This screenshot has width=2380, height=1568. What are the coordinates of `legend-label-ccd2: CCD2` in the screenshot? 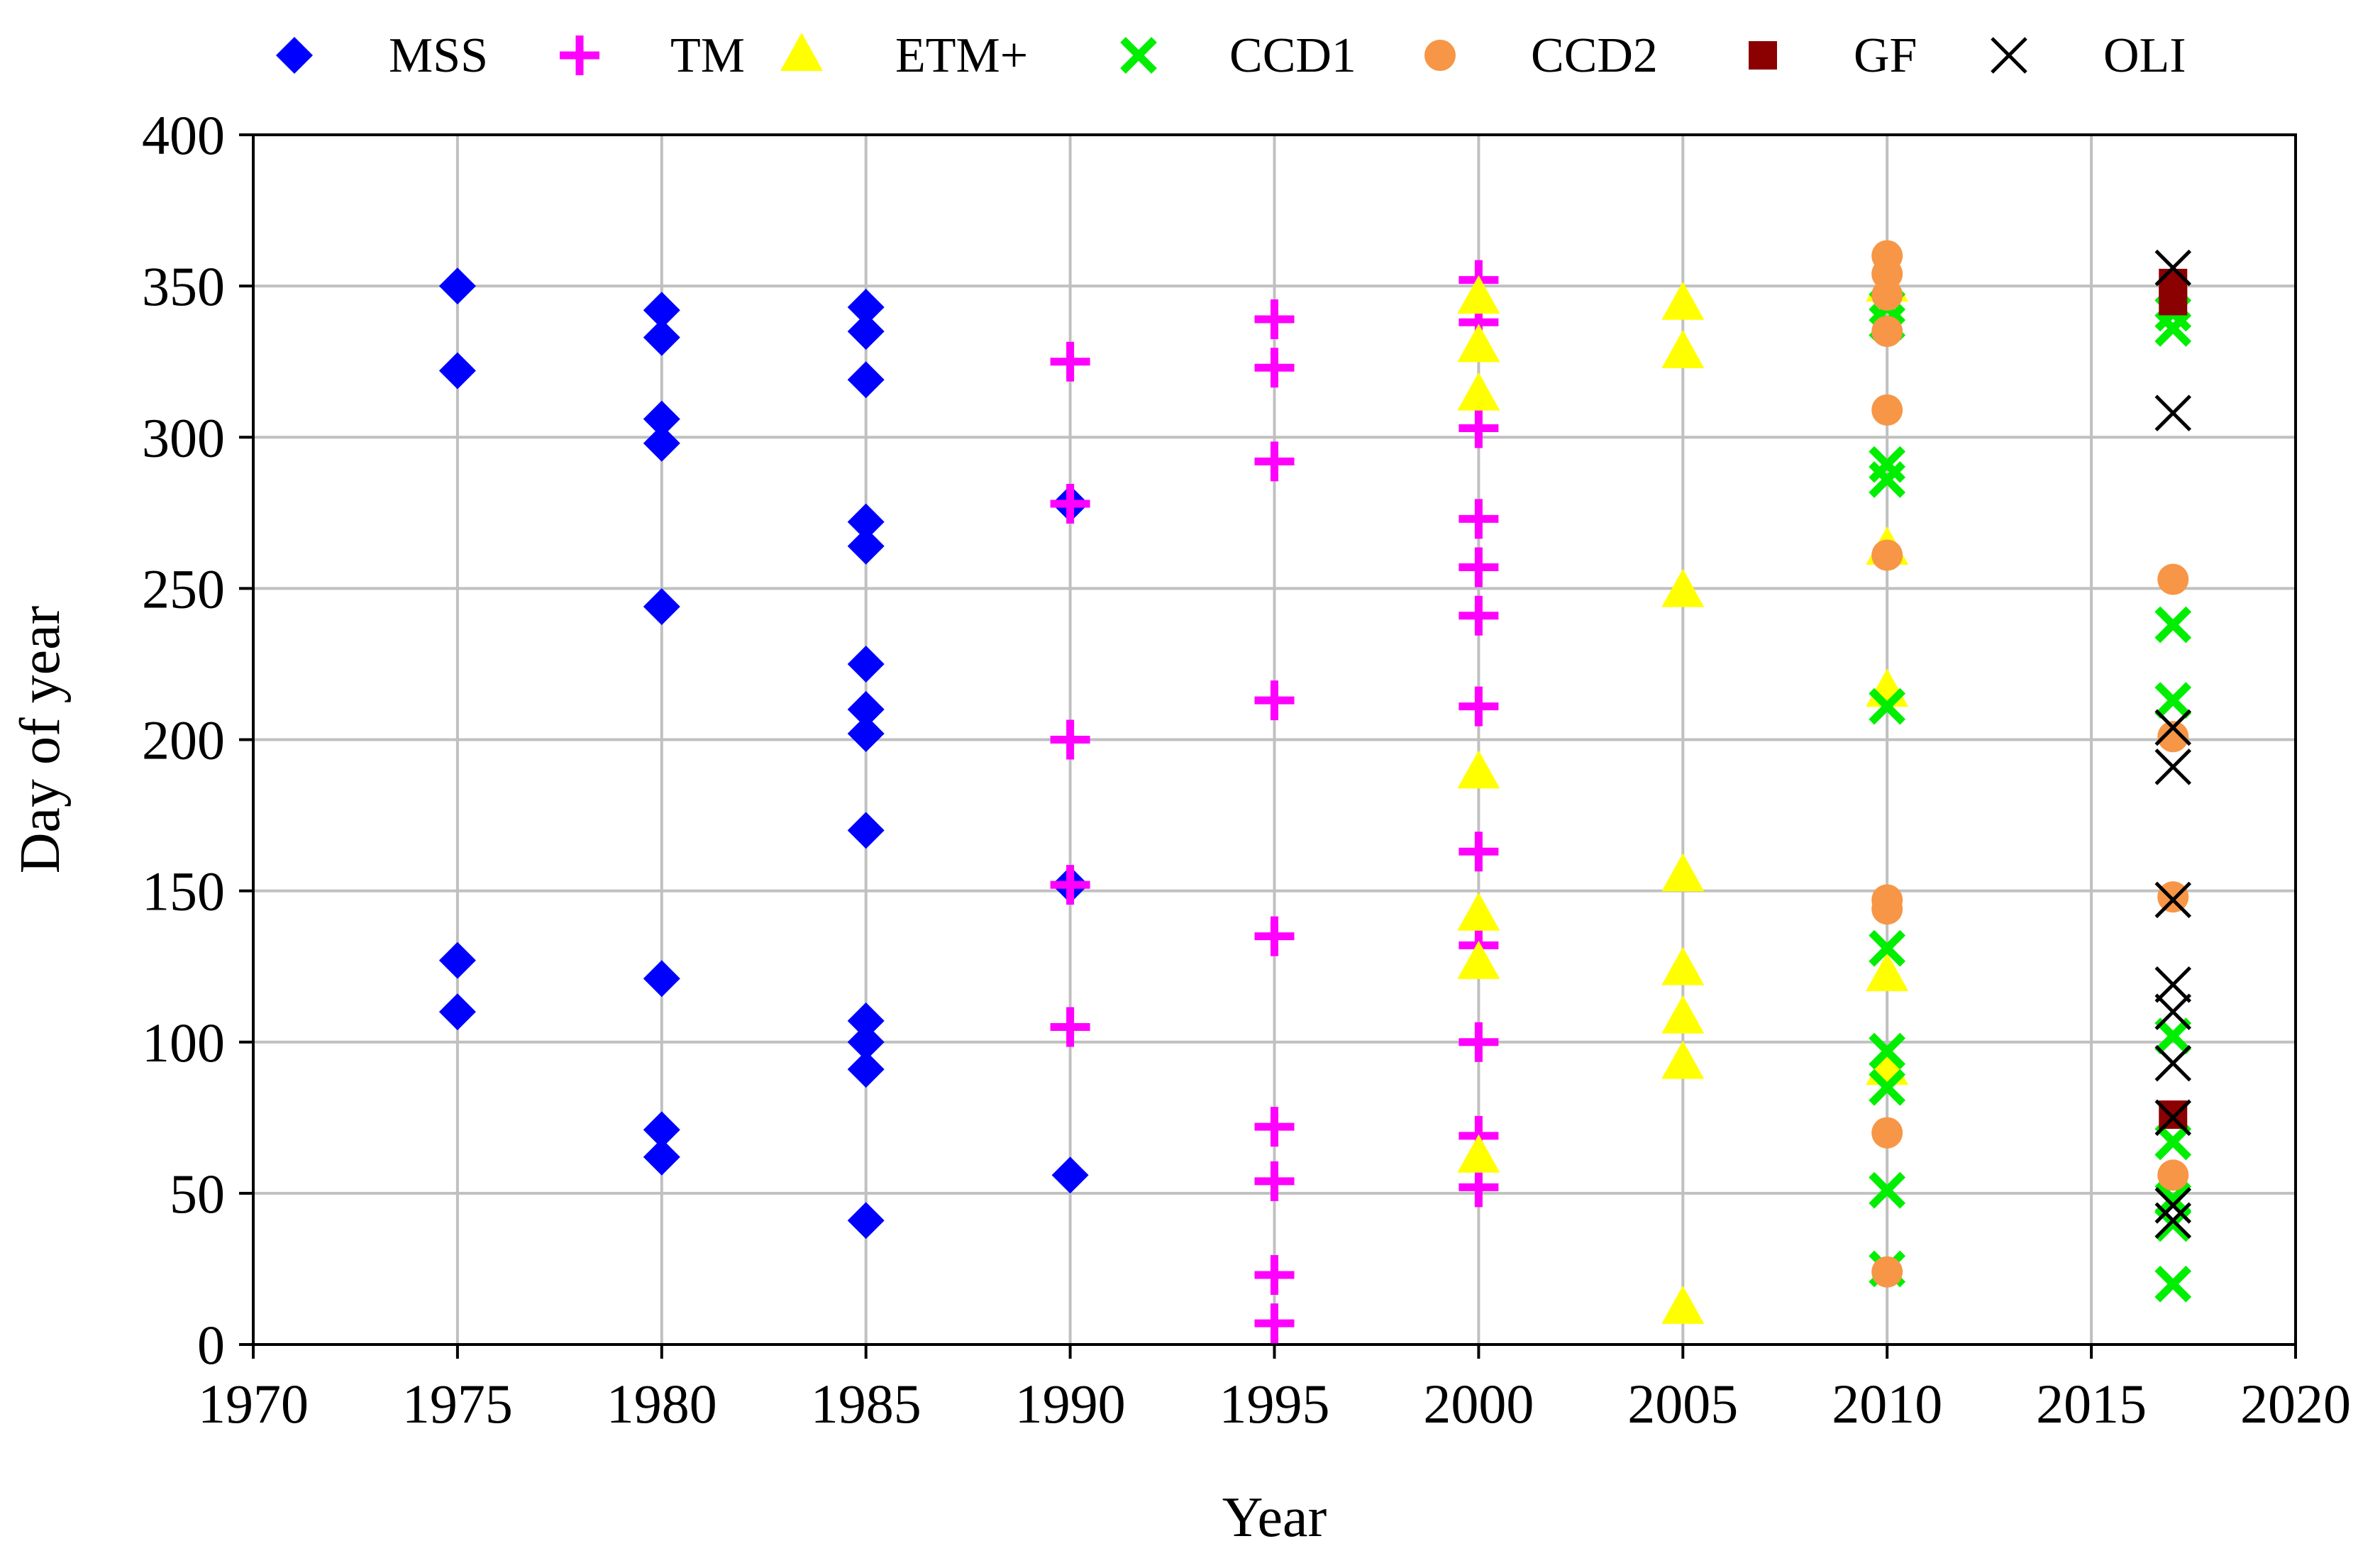 It's located at (1595, 55).